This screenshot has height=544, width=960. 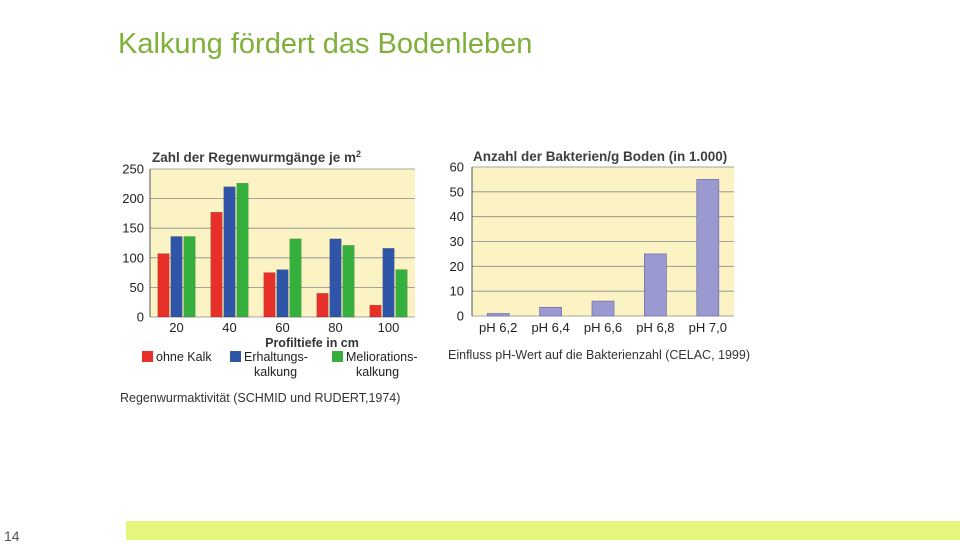 I want to click on legend-item: ohne Kalk, so click(x=177, y=357).